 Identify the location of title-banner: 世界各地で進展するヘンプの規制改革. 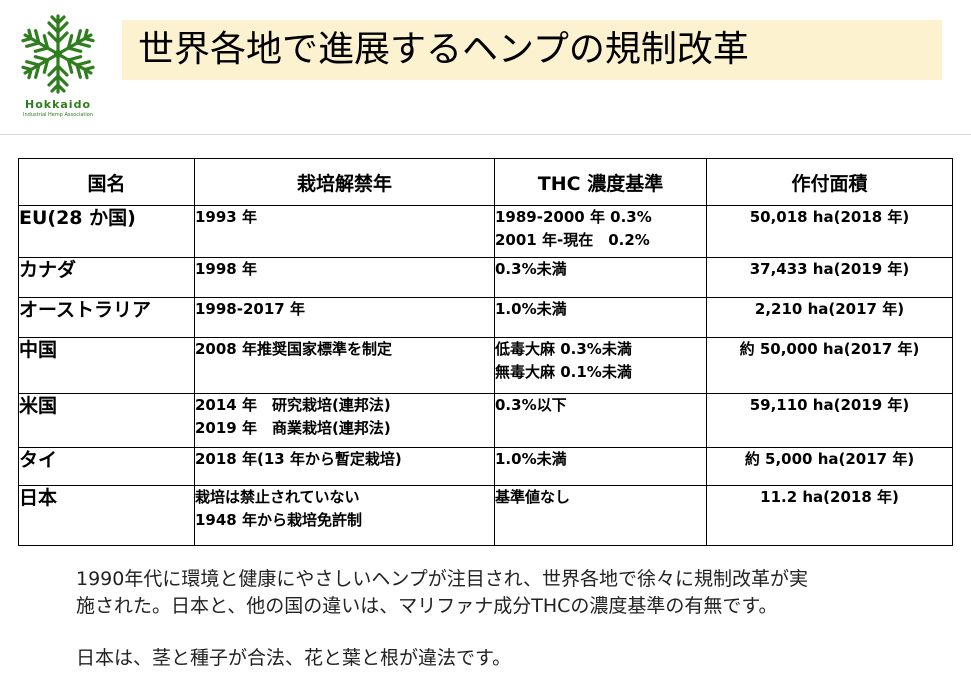
(532, 50).